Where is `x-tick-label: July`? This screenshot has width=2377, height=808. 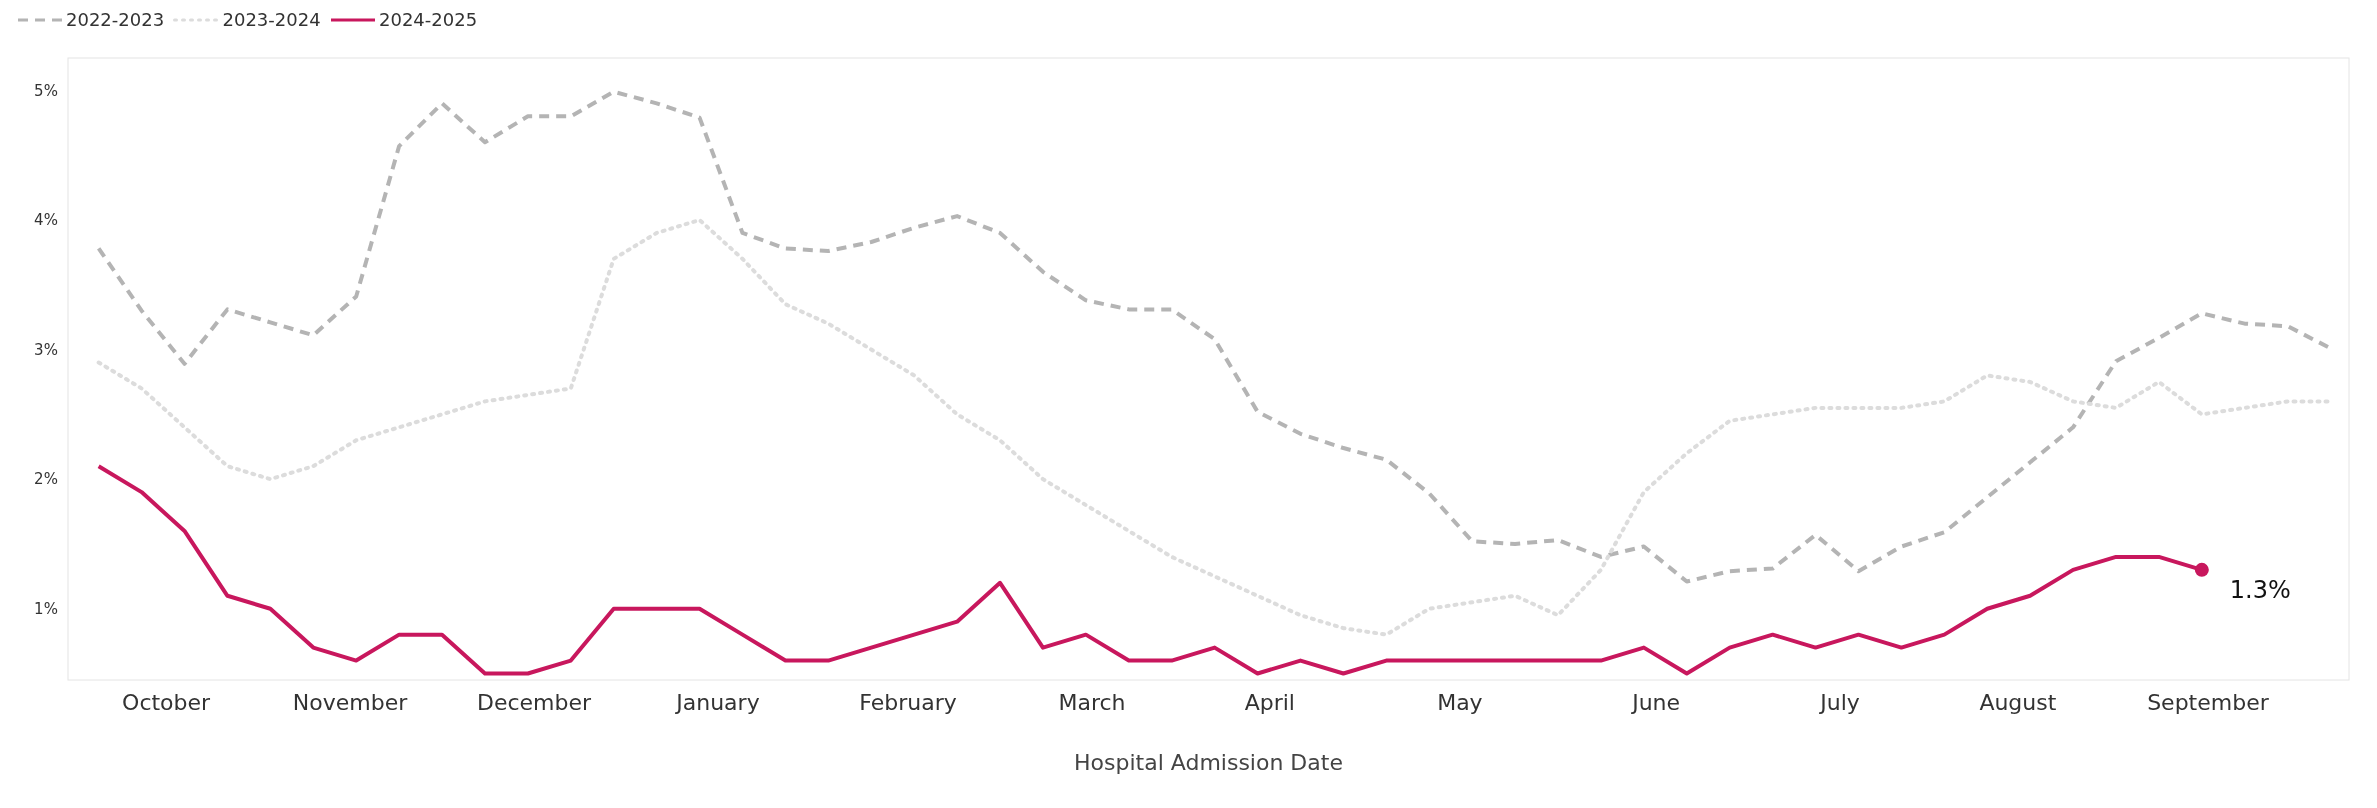 x-tick-label: July is located at coordinates (1839, 702).